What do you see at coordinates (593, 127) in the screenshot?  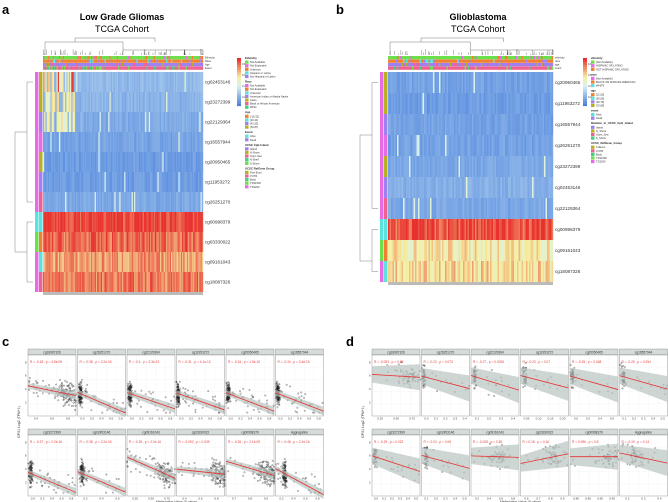 I see `legend-swatch` at bounding box center [593, 127].